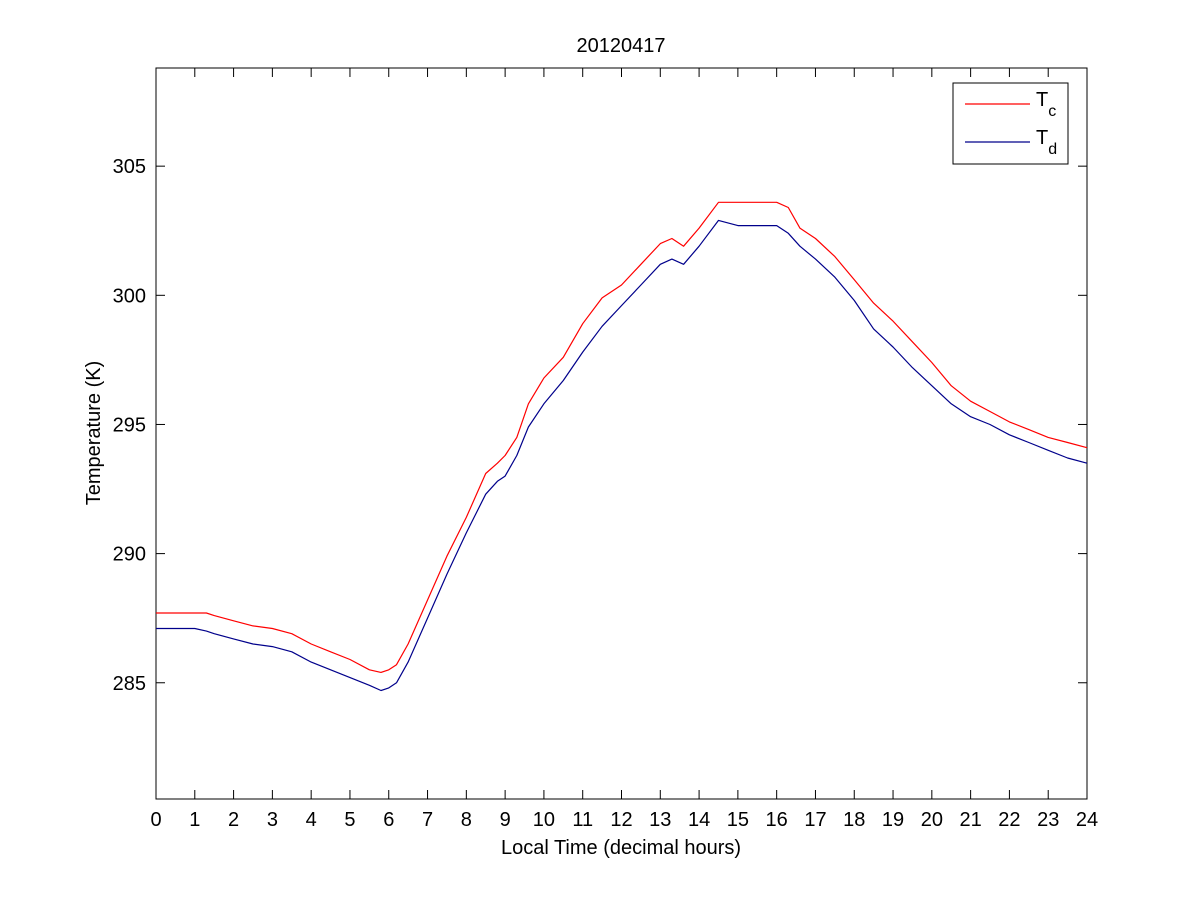 The width and height of the screenshot is (1201, 900). I want to click on chart-title: 20120417, so click(621, 46).